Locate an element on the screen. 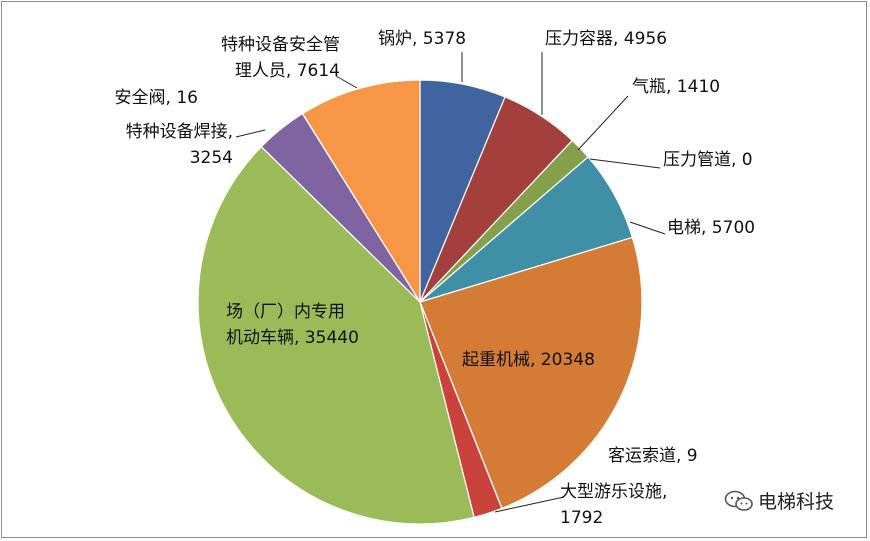 The width and height of the screenshot is (870, 541). data-label: 安全阀, 16 is located at coordinates (156, 98).